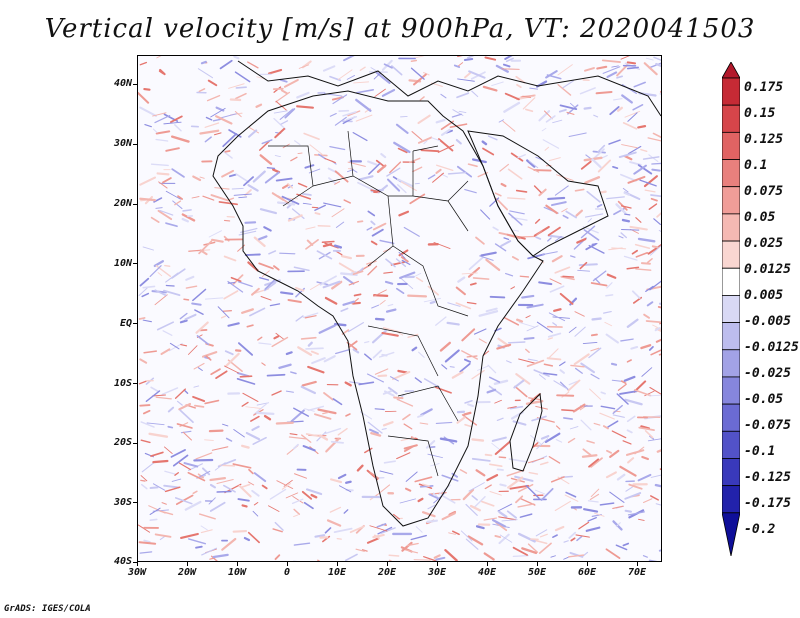 This screenshot has width=800, height=618. Describe the element at coordinates (760, 451) in the screenshot. I see `colorbar-label: -0.1` at that location.